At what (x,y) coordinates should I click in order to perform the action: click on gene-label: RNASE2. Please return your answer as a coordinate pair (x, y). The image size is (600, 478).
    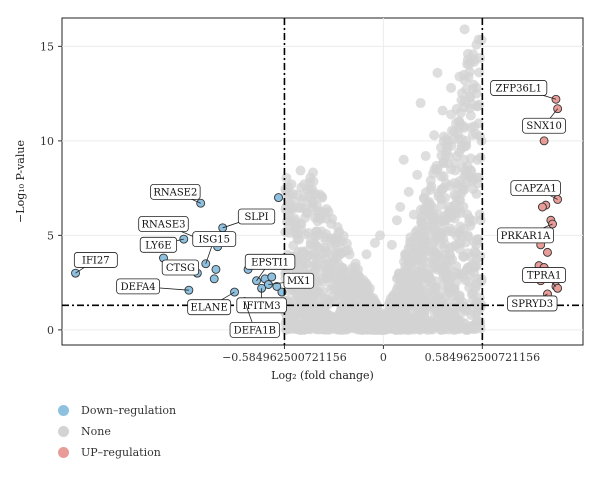
    Looking at the image, I should click on (175, 193).